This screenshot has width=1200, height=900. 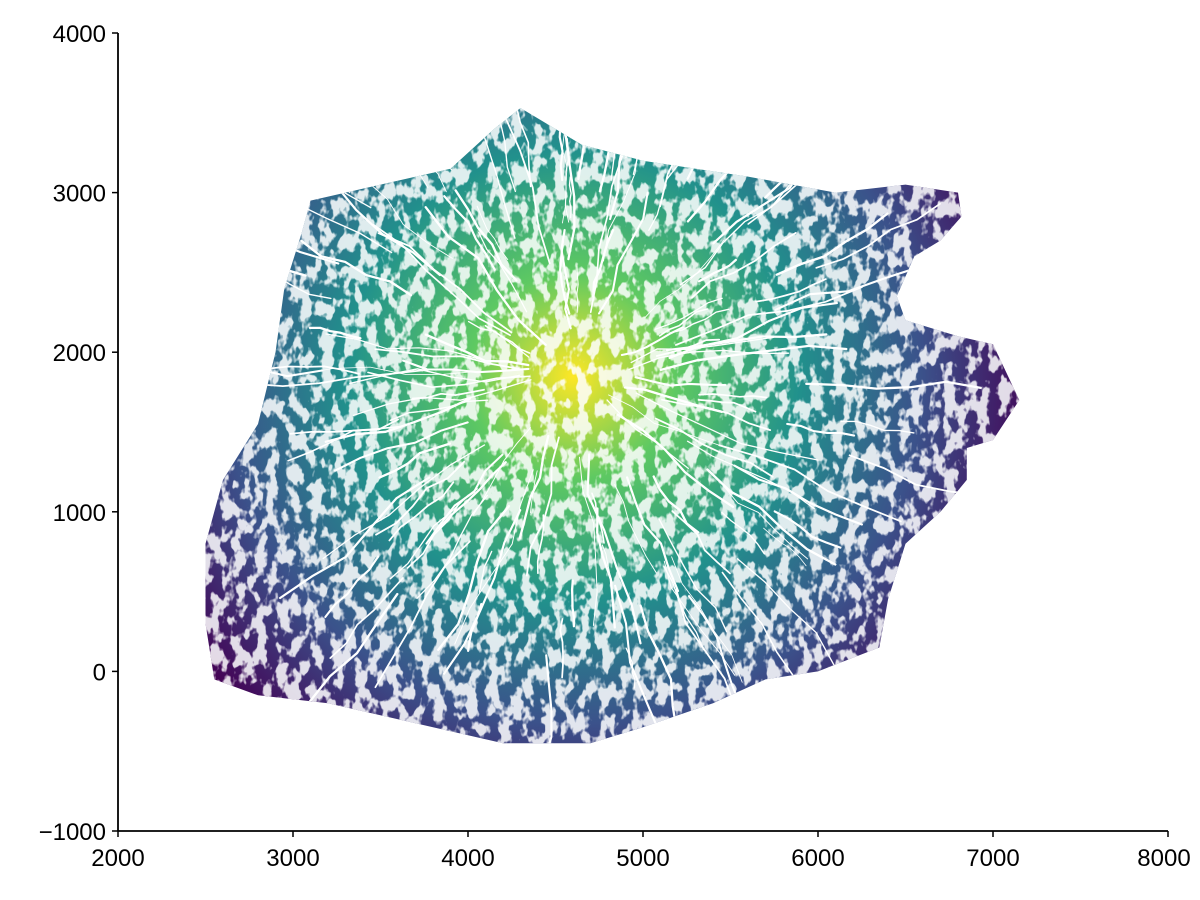 I want to click on y-tick-label: 3000, so click(x=79, y=194).